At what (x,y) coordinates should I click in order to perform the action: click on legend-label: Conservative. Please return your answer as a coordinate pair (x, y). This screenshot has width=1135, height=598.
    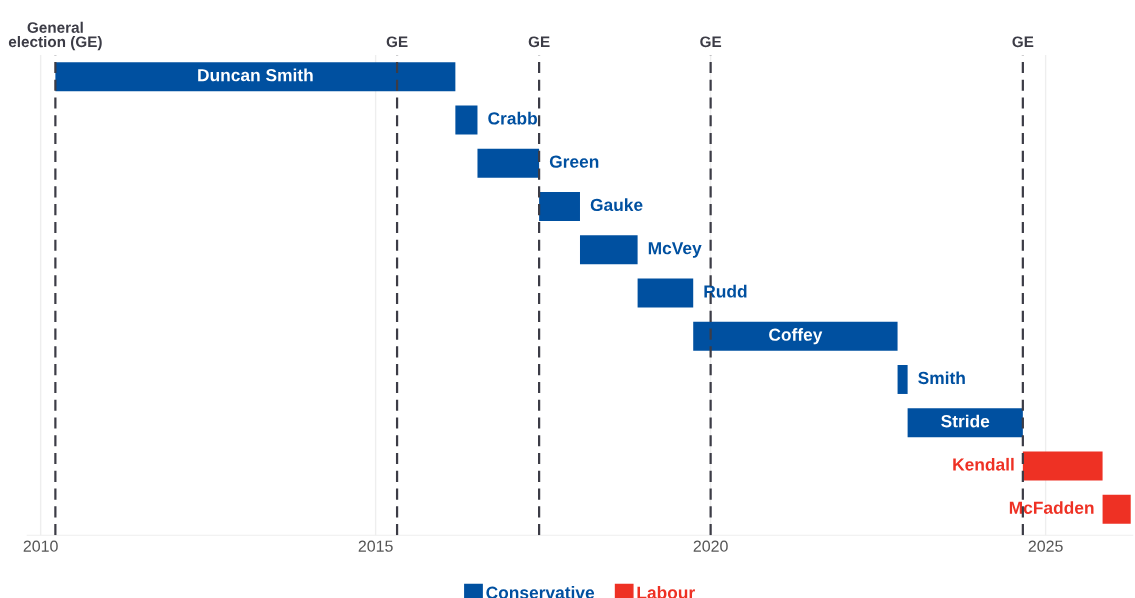
    Looking at the image, I should click on (540, 592).